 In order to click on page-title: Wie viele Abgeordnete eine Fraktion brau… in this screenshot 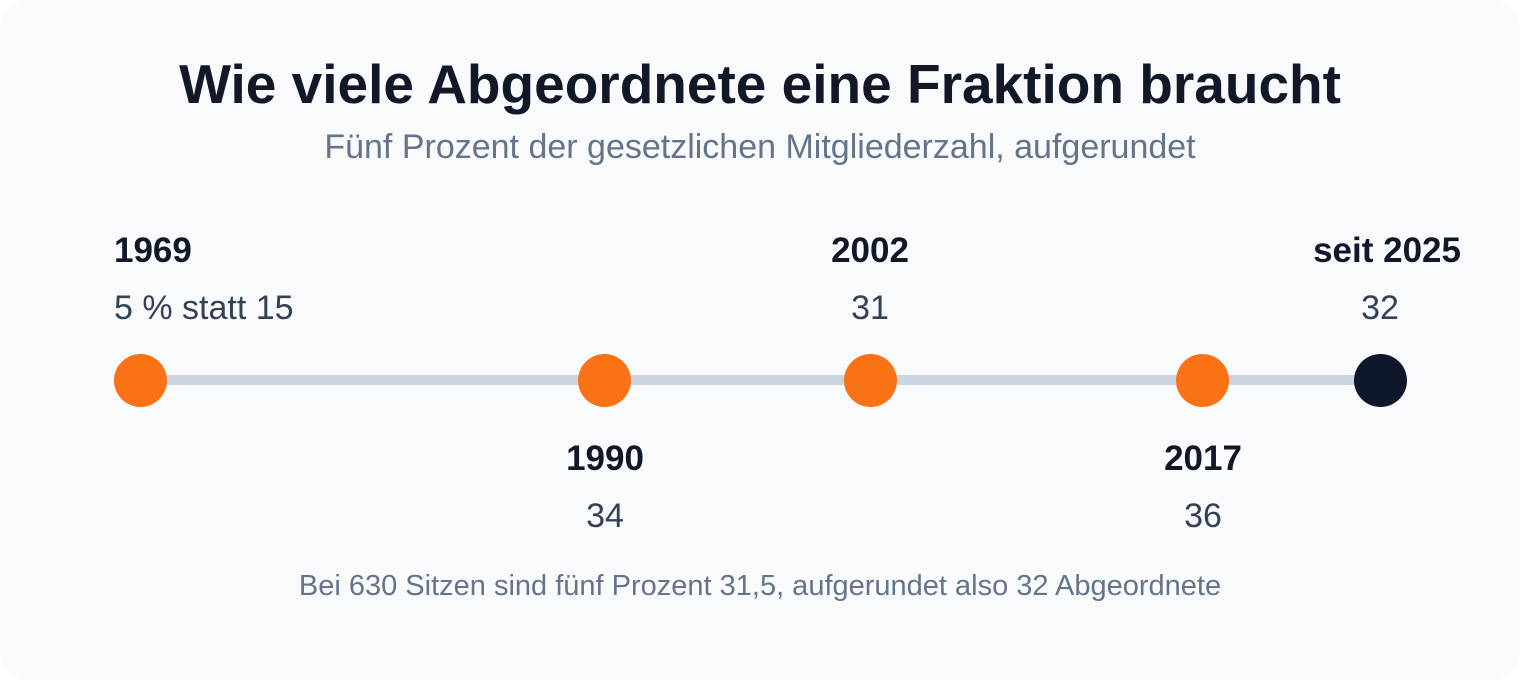, I will do `click(760, 84)`.